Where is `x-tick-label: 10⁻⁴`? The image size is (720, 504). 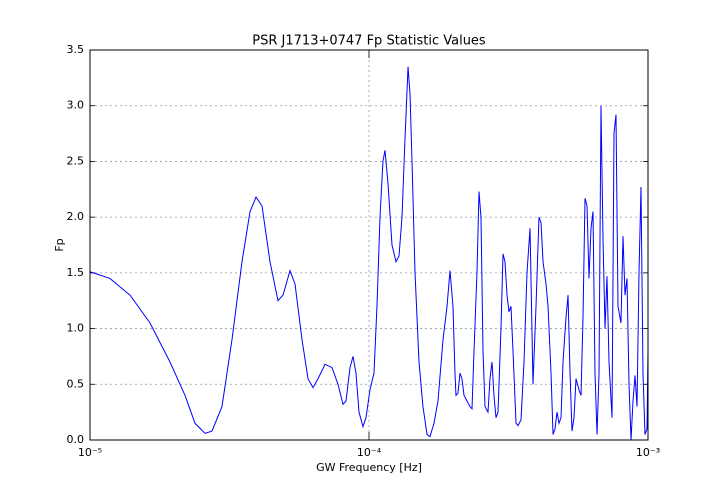 x-tick-label: 10⁻⁴ is located at coordinates (369, 452).